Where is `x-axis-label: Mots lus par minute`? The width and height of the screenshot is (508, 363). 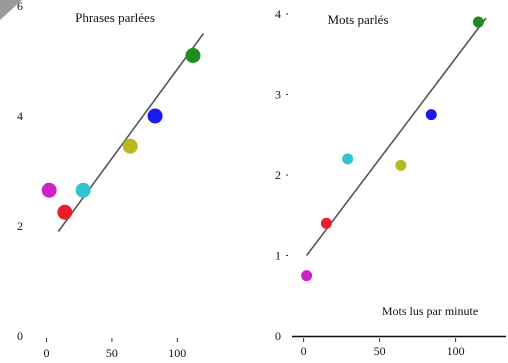 x-axis-label: Mots lus par minute is located at coordinates (430, 311).